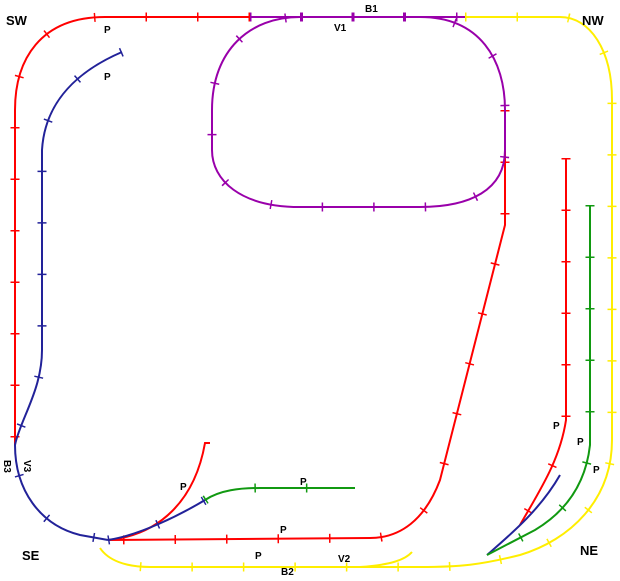 The height and width of the screenshot is (581, 620). I want to click on corner-label: SW, so click(17, 20).